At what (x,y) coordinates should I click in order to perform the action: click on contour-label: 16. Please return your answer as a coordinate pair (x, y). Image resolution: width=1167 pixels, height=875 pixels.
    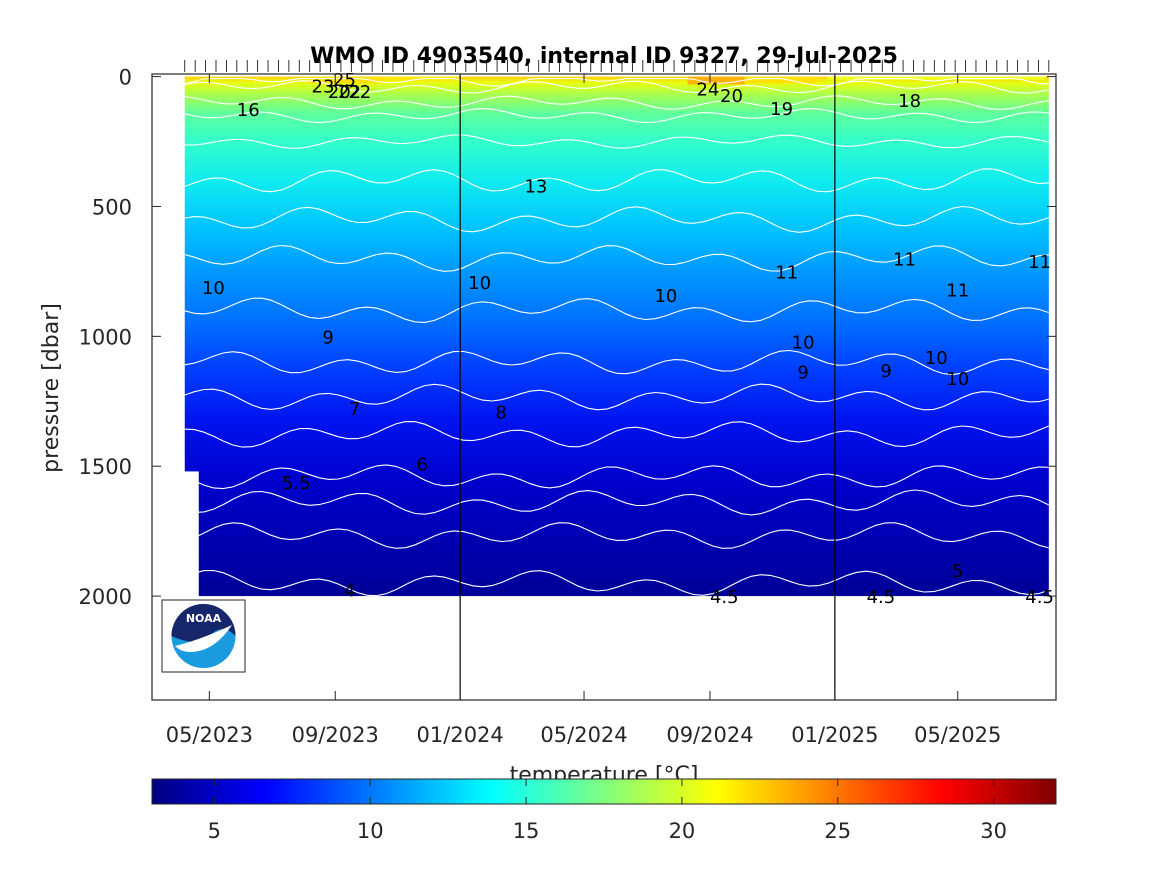
    Looking at the image, I should click on (248, 110).